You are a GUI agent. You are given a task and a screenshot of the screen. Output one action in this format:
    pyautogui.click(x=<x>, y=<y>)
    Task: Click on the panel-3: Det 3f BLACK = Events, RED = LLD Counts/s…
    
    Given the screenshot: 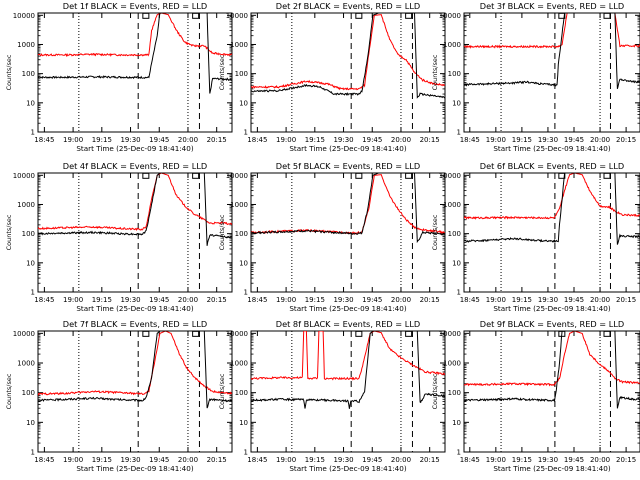 What is the action you would take?
    pyautogui.click(x=535, y=77)
    